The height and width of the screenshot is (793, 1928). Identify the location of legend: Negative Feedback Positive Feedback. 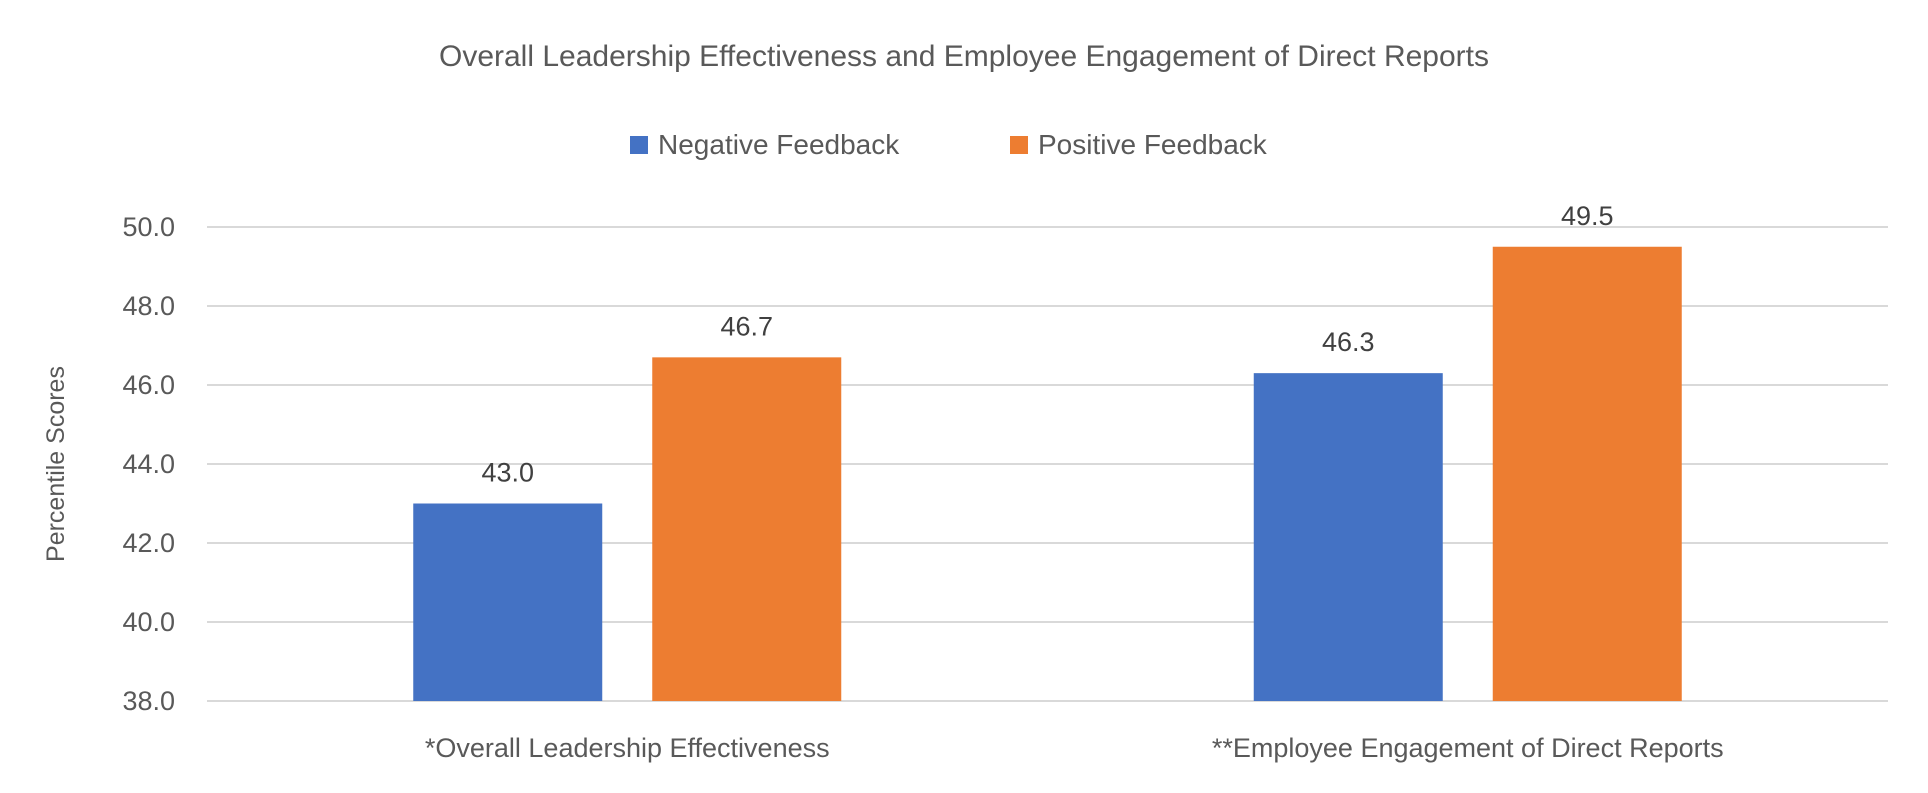
(949, 144).